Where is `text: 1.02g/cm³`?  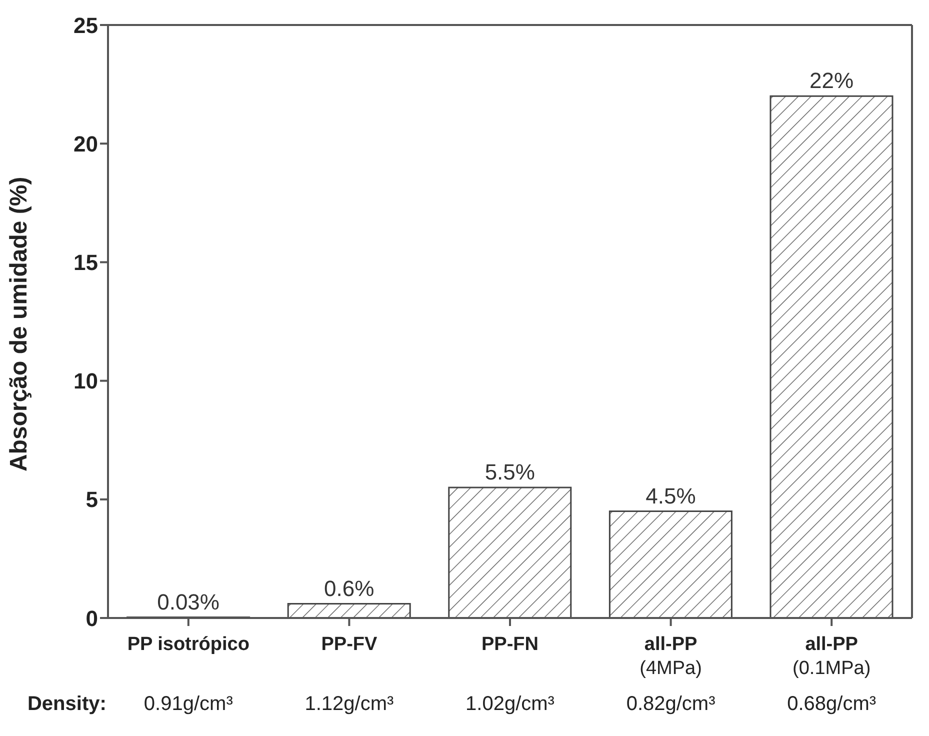 text: 1.02g/cm³ is located at coordinates (510, 704).